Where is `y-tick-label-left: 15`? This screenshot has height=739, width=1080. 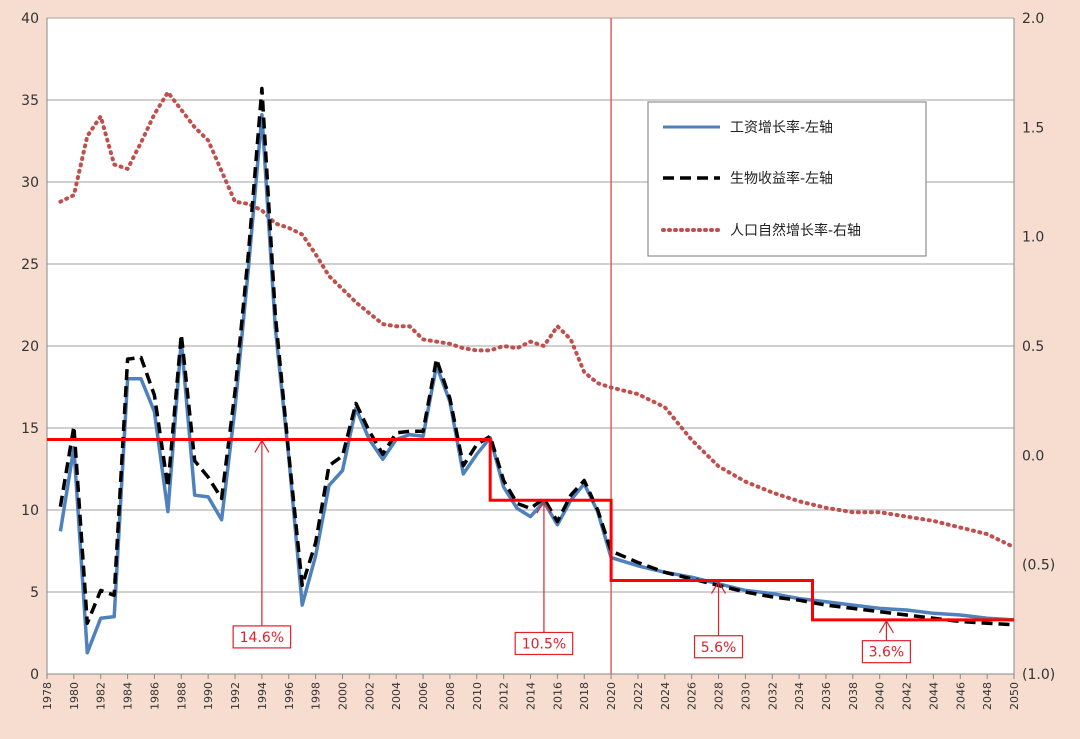
y-tick-label-left: 15 is located at coordinates (30, 429).